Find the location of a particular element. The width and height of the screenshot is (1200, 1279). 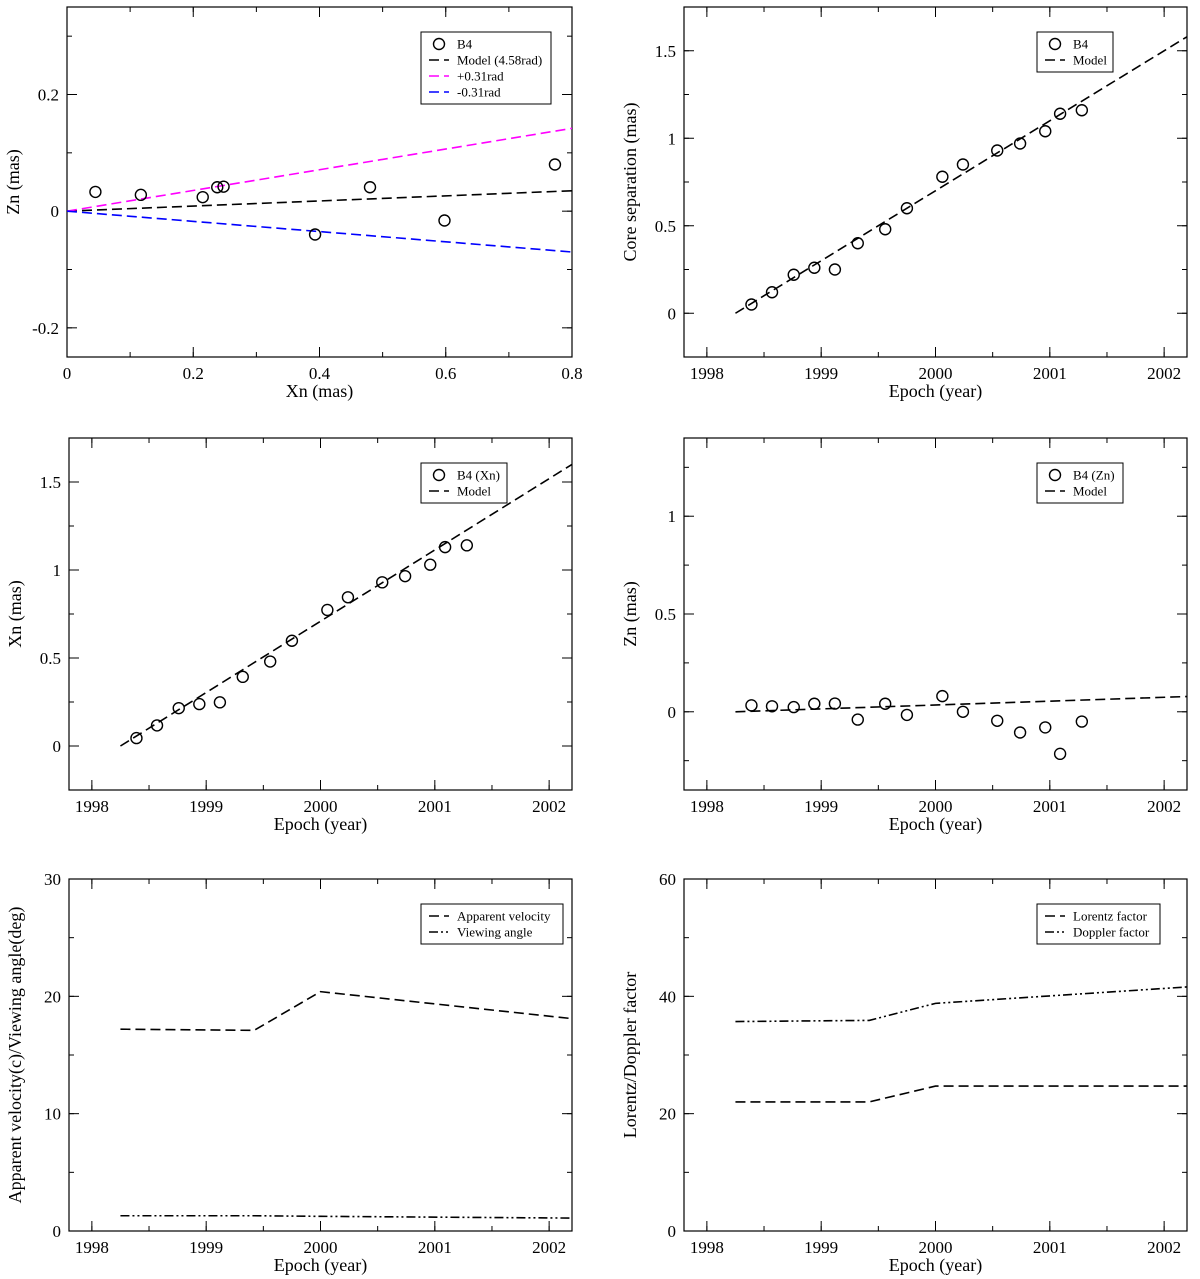

legend: B4 (Zn)Model is located at coordinates (1080, 483).